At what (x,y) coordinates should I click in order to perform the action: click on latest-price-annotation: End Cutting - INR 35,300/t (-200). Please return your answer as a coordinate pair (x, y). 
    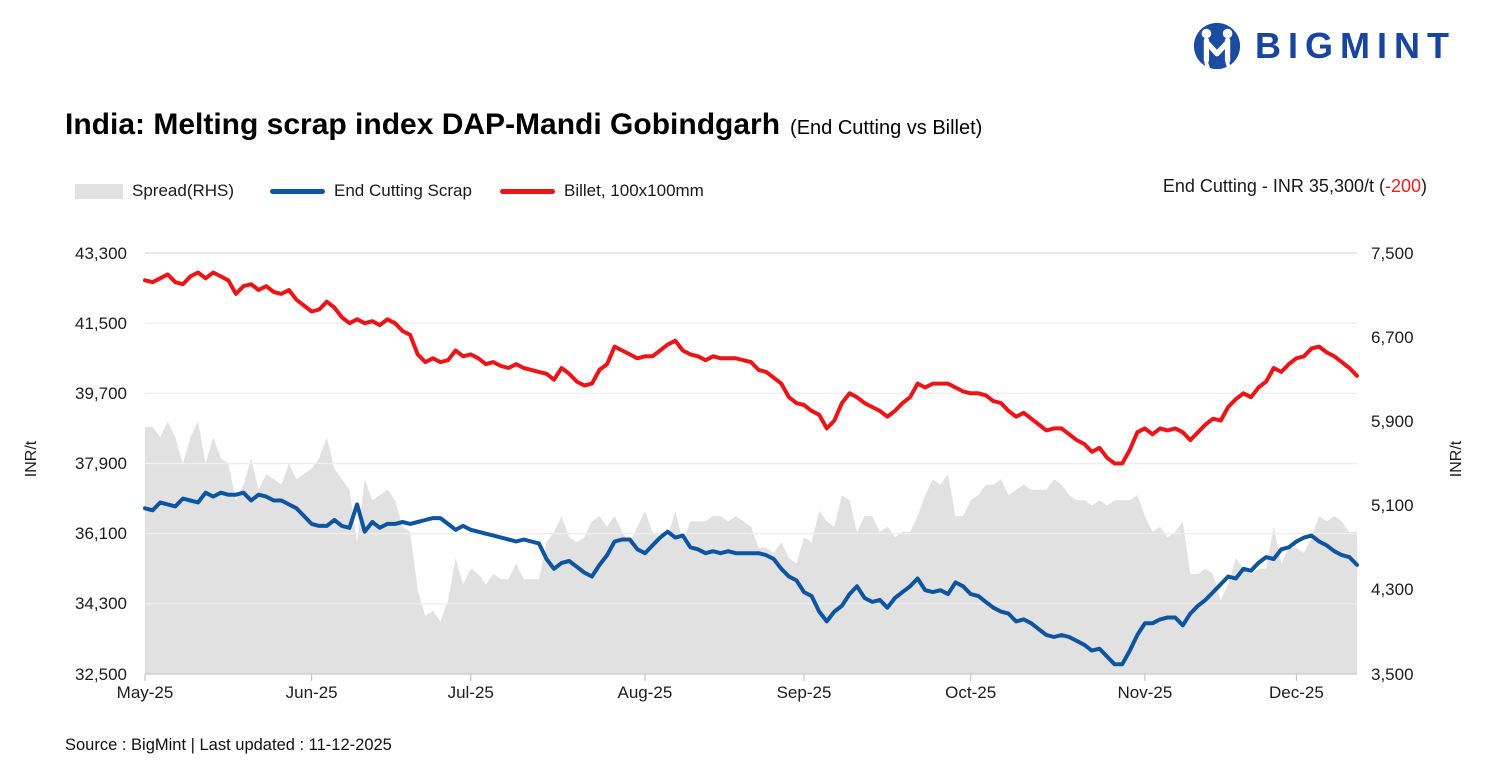
    Looking at the image, I should click on (1295, 186).